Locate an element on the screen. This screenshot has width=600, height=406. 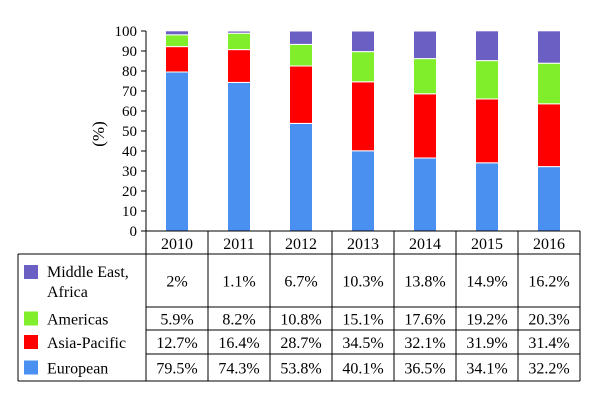
data-label: 31.4% is located at coordinates (548, 343).